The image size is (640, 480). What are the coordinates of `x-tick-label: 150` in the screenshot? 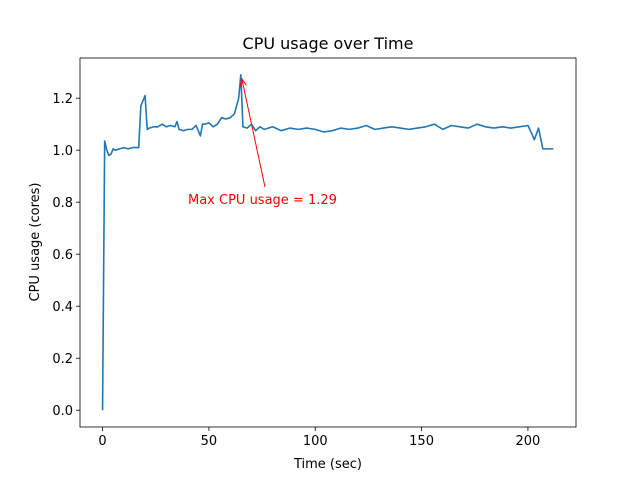 It's located at (421, 441).